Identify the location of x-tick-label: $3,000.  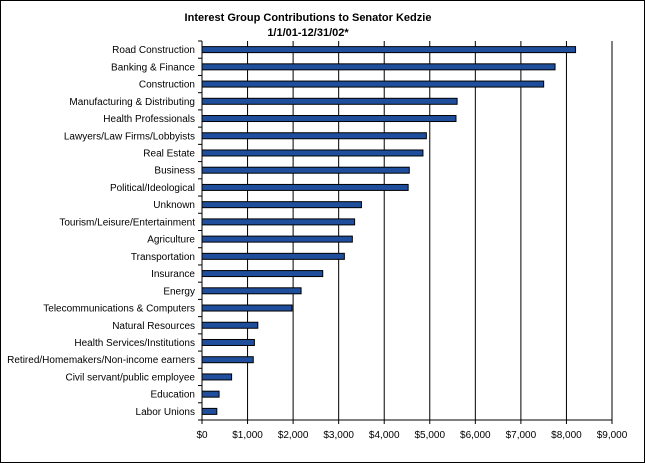
(338, 435).